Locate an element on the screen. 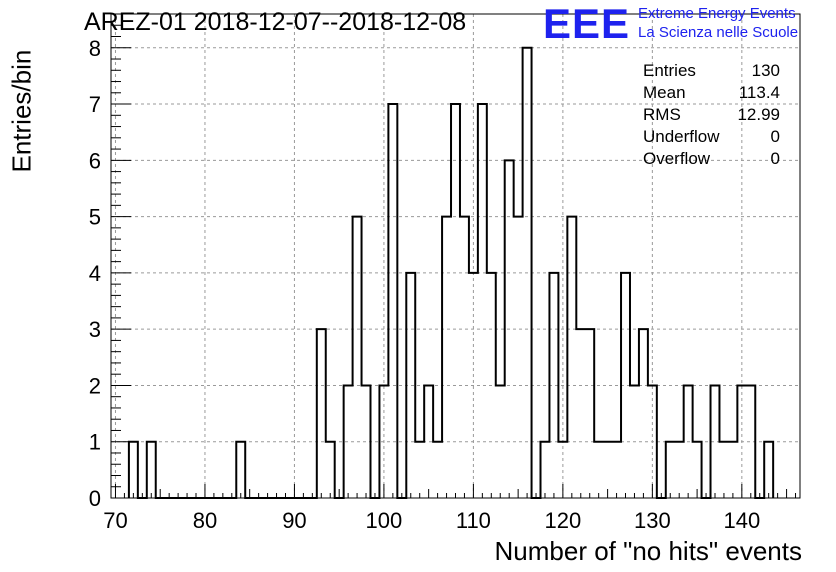  stats-row-mean: Mean 113.4 is located at coordinates (711, 93).